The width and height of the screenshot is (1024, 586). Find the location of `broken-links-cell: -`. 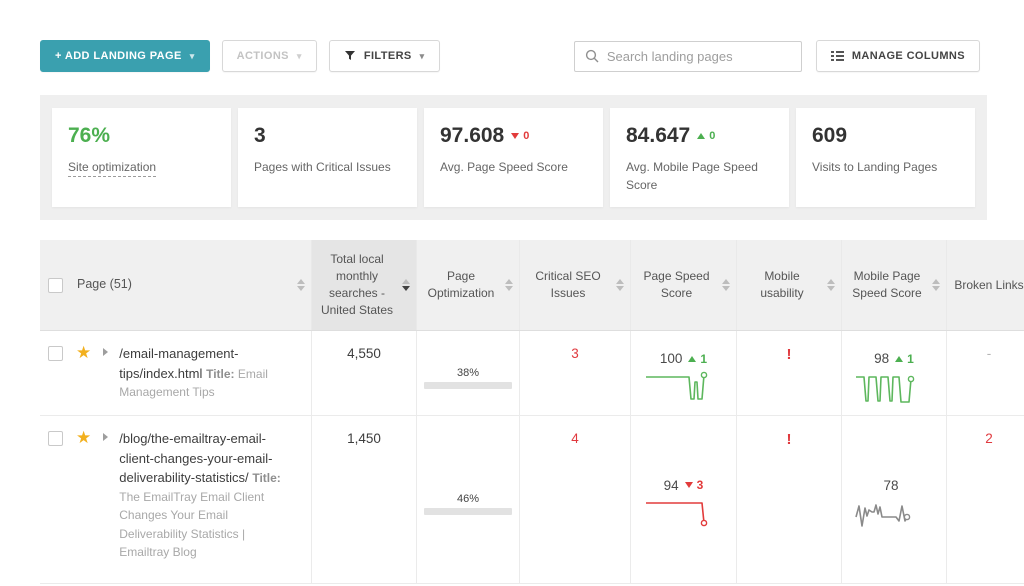

broken-links-cell: - is located at coordinates (985, 373).